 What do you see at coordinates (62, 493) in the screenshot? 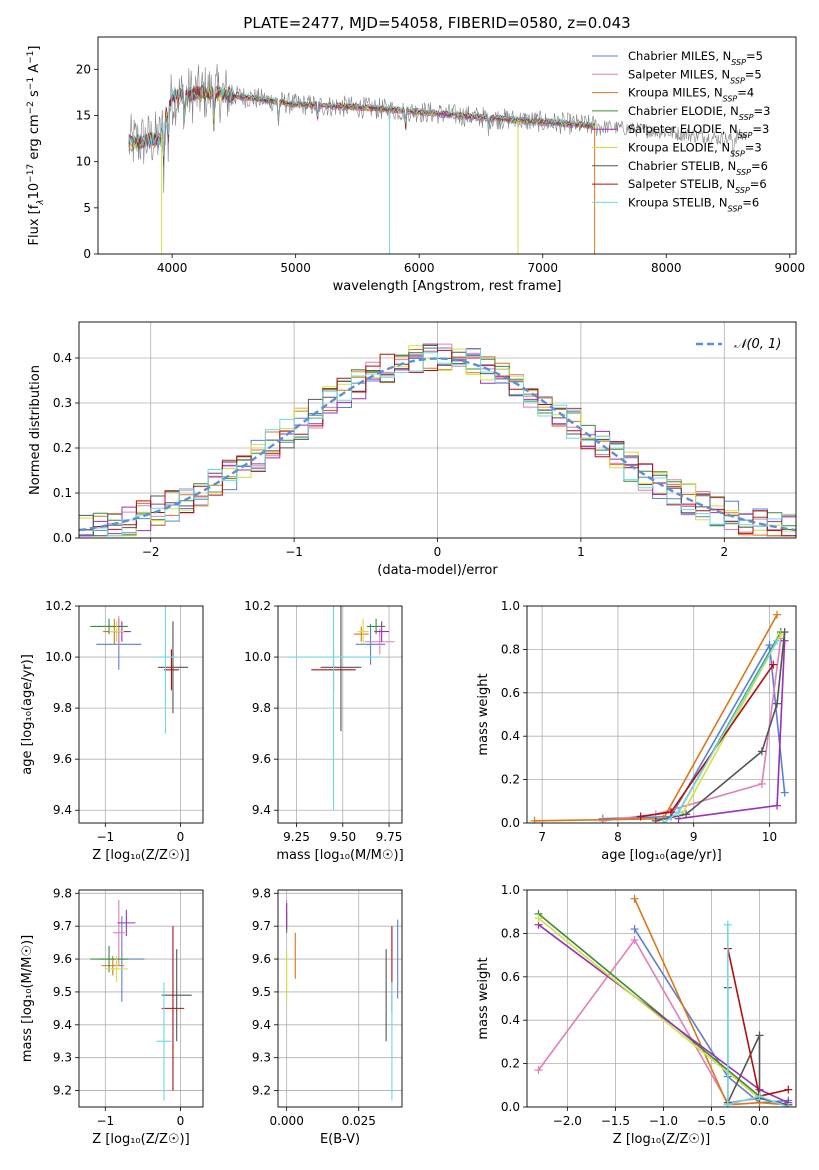
I see `y-tick-label: 0.1` at bounding box center [62, 493].